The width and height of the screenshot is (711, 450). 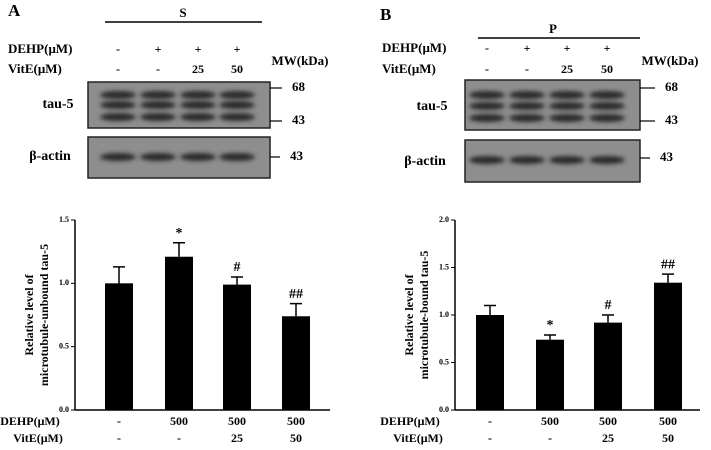 I want to click on y-tick-label: 2.0, so click(x=444, y=219).